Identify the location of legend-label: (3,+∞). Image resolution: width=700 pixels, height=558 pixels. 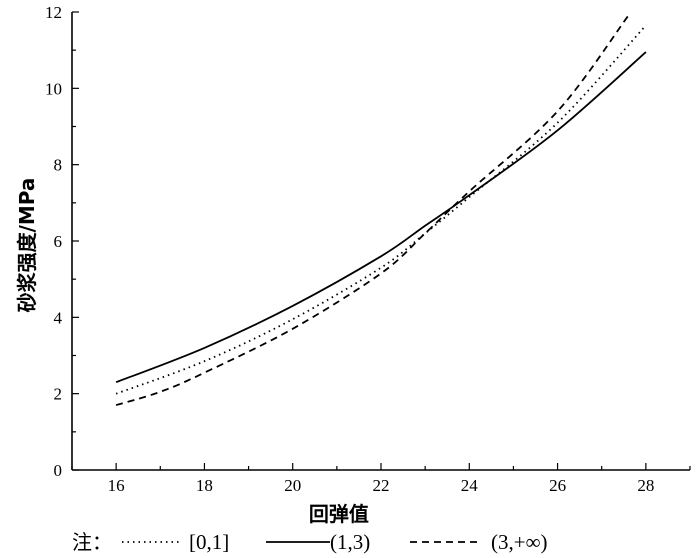
(519, 542).